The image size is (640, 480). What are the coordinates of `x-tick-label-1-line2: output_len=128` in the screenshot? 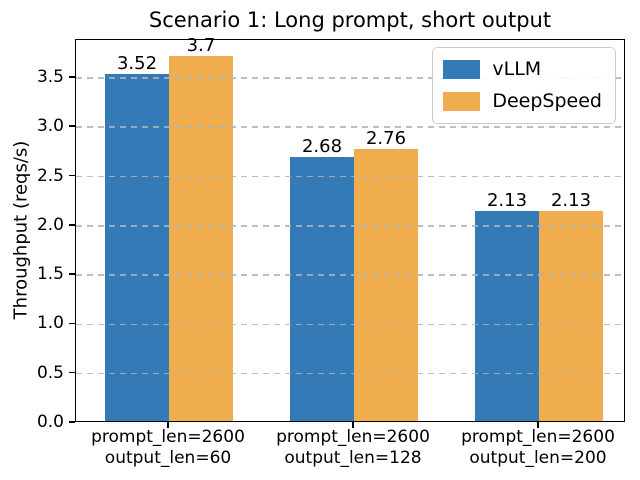 It's located at (353, 458).